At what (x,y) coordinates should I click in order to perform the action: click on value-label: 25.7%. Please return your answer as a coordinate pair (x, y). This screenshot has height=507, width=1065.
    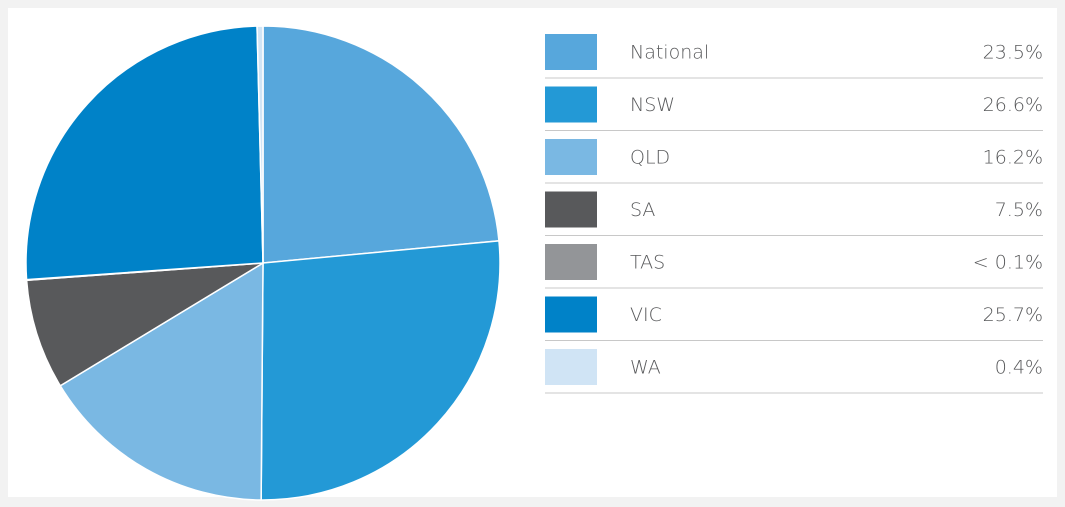
    Looking at the image, I should click on (1013, 315).